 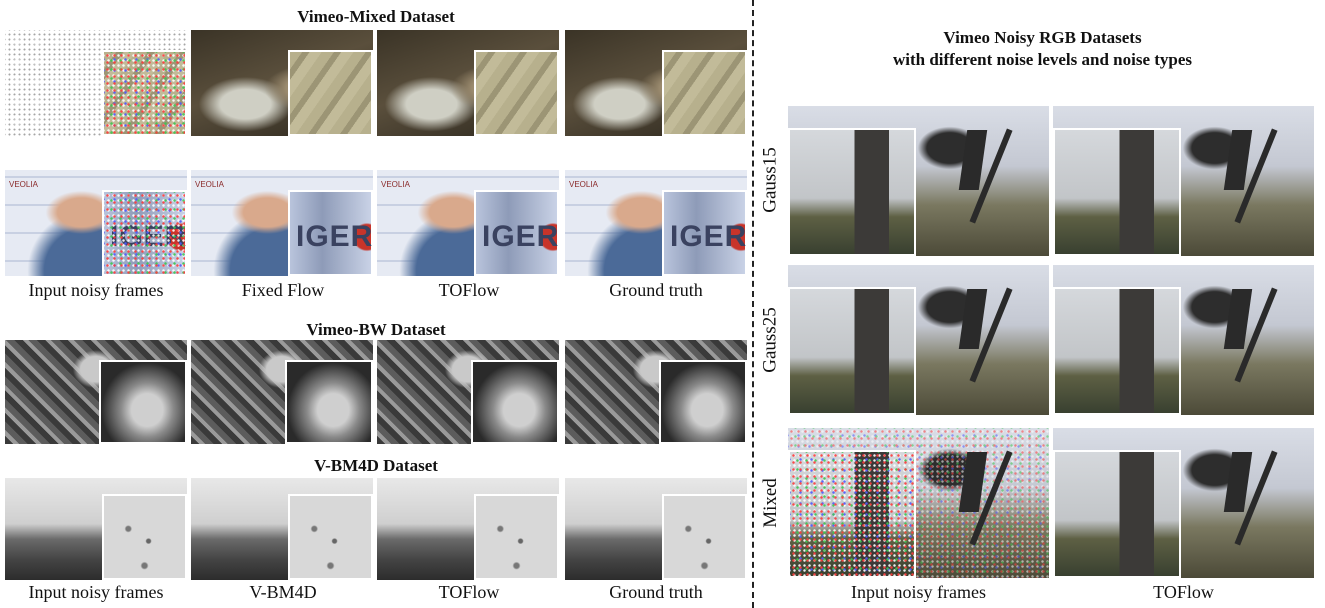 What do you see at coordinates (96, 529) in the screenshot?
I see `bm4d-input-image` at bounding box center [96, 529].